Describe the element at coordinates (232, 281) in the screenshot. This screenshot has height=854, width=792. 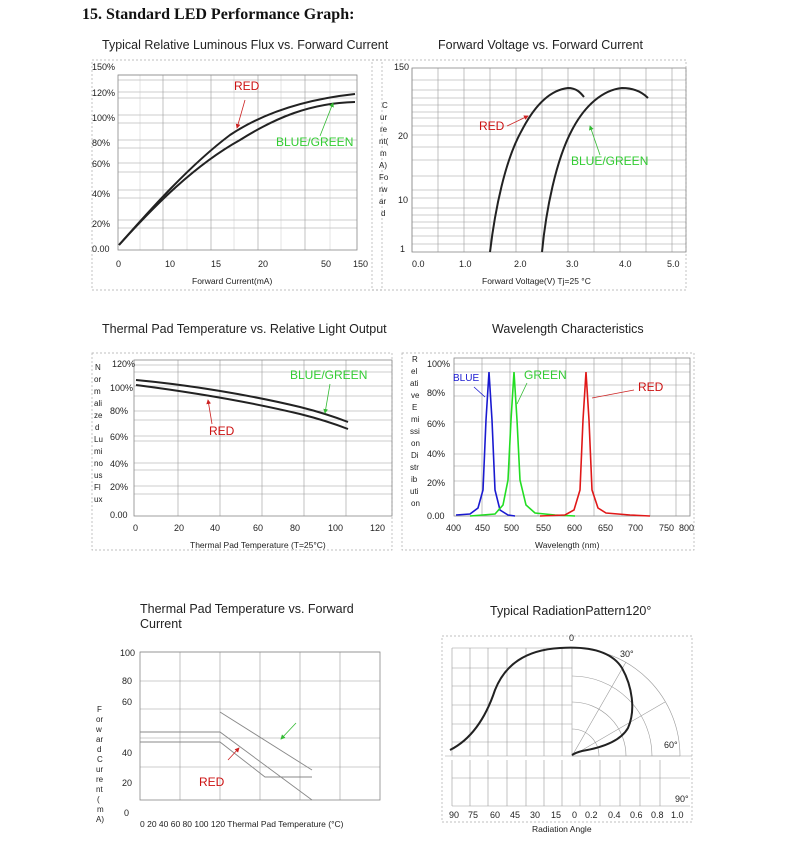
I see `flux-x-axis-label: Forward Current(mA)` at that location.